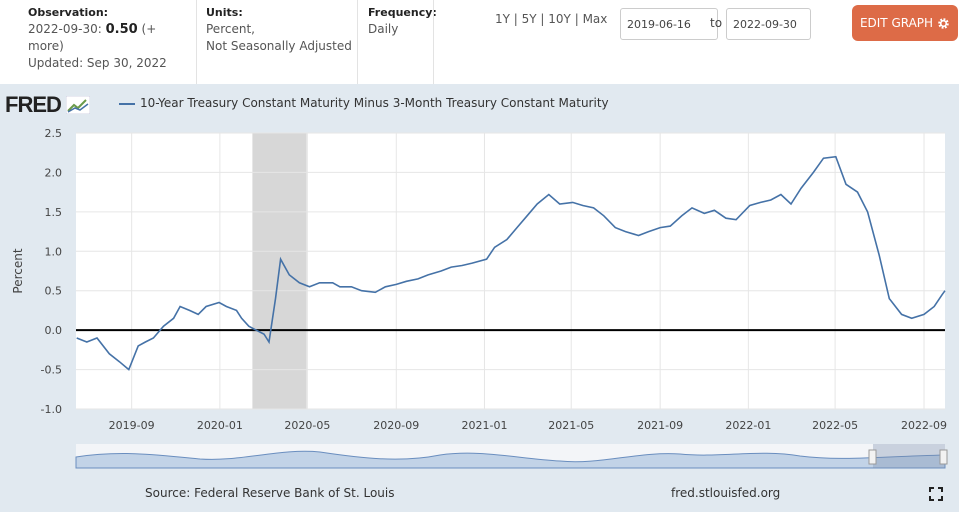  Describe the element at coordinates (559, 19) in the screenshot. I see `range-10y: 10Y` at that location.